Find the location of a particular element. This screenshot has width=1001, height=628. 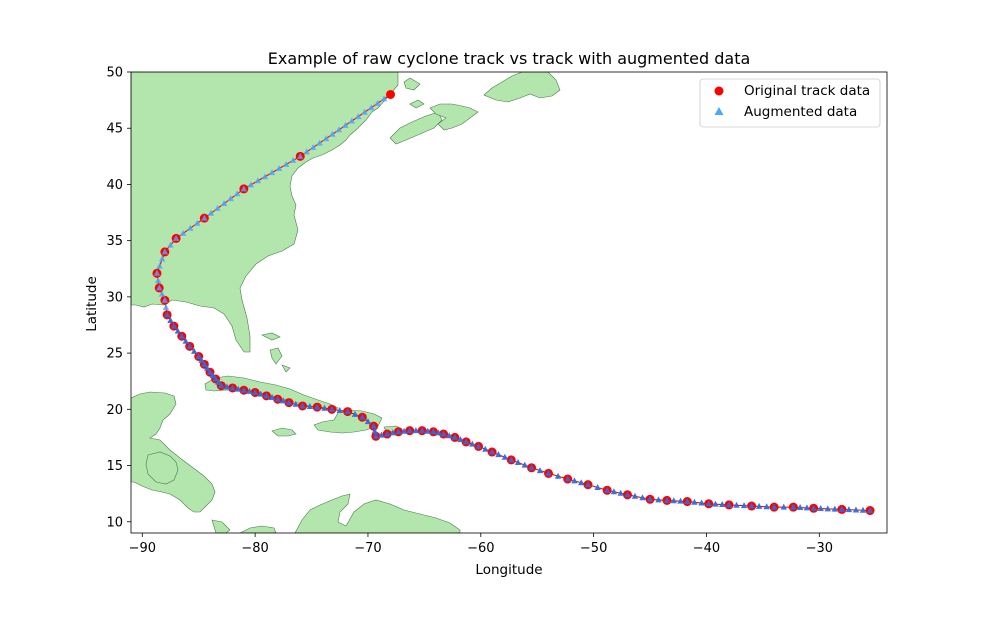

y-tick-label: 10 is located at coordinates (114, 522).